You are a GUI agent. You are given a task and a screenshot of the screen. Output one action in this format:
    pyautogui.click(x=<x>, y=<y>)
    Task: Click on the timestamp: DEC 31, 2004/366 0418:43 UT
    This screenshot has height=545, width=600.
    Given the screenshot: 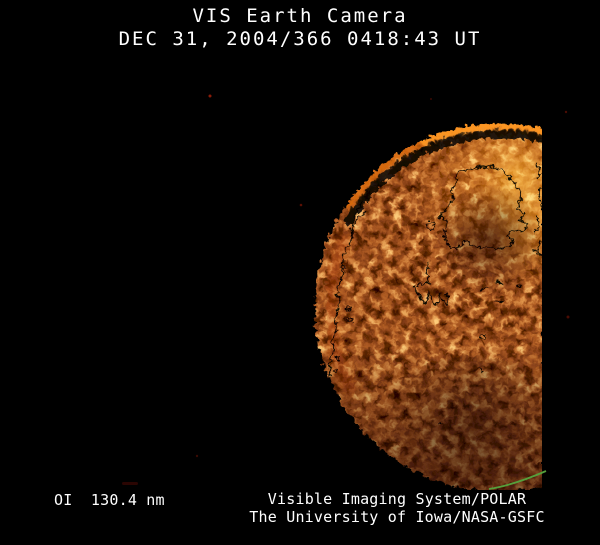 What is the action you would take?
    pyautogui.click(x=300, y=39)
    